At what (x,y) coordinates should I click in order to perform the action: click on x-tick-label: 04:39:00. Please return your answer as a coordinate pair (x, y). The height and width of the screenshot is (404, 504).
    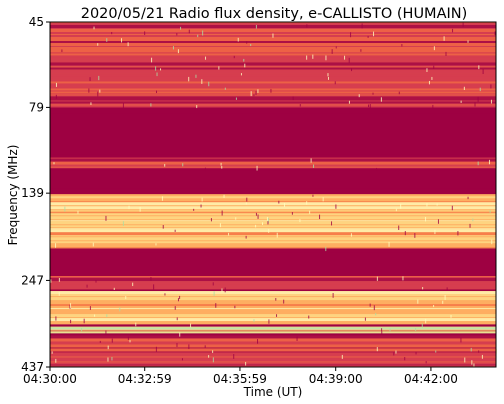
    Looking at the image, I should click on (336, 379).